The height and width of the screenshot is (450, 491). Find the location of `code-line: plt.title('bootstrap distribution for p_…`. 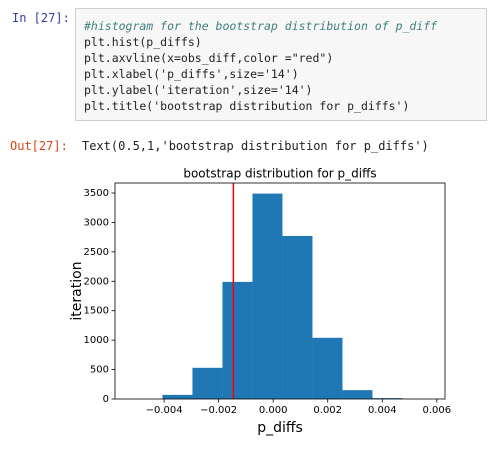

code-line: plt.title('bootstrap distribution for p_… is located at coordinates (247, 106).